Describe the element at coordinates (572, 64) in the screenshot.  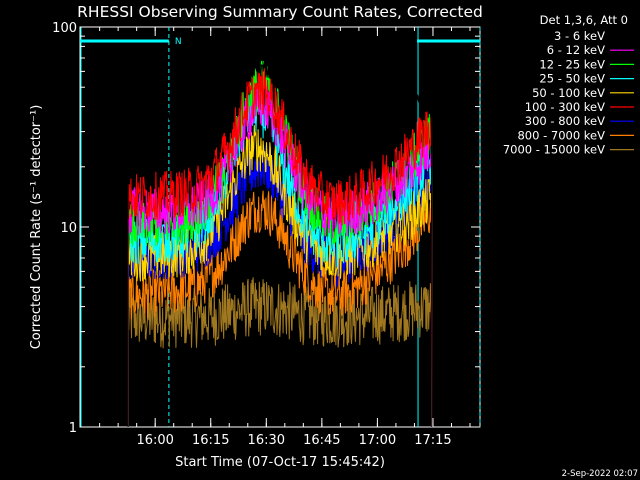
I see `legend-entry: 12 - 25 keV` at that location.